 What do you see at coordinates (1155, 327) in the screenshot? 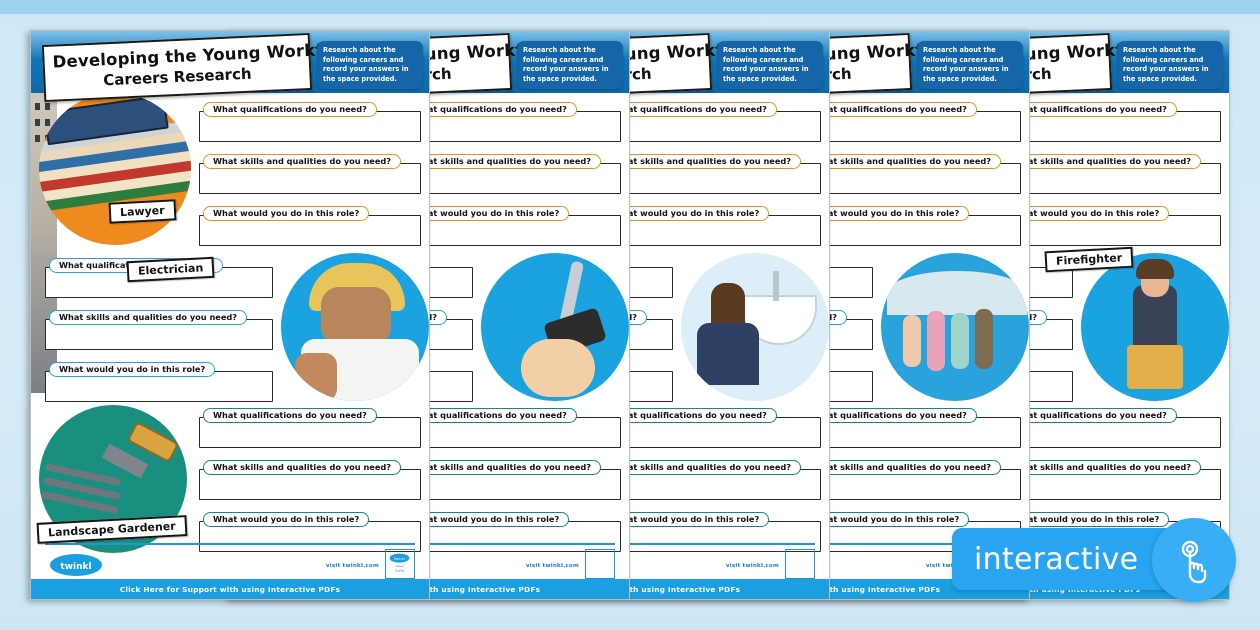
I see `career-illustration-firefighter` at bounding box center [1155, 327].